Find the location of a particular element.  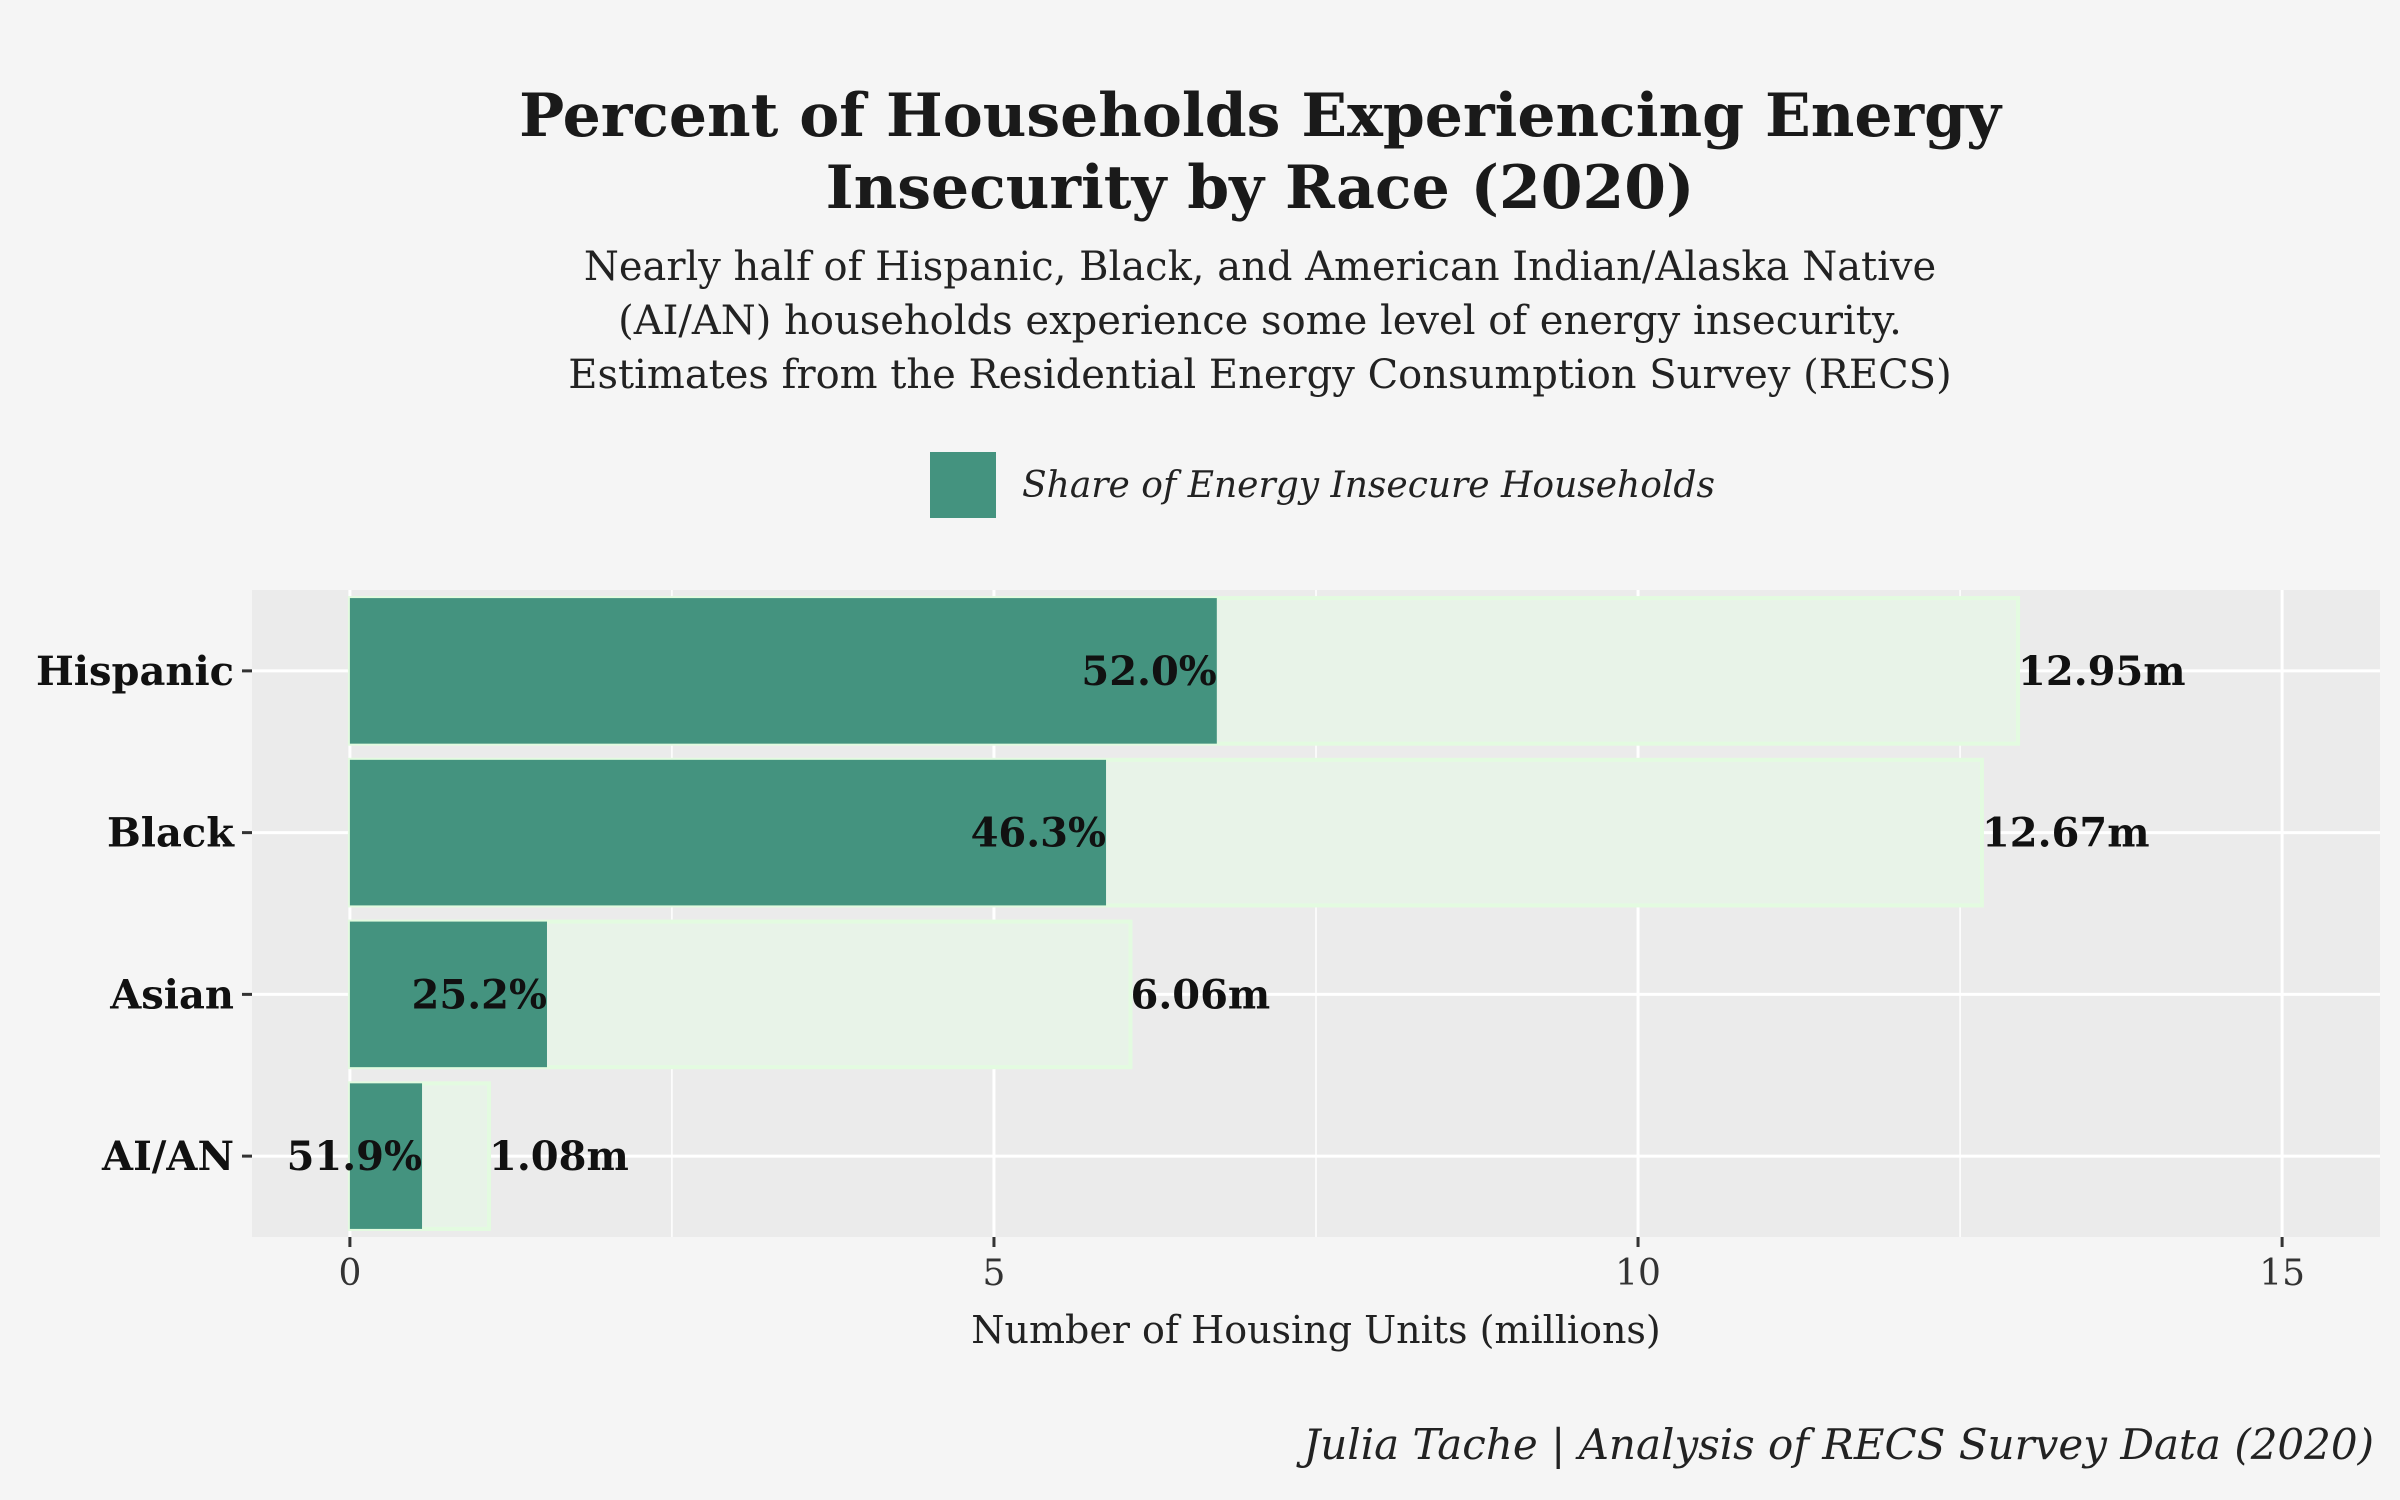

legend-label: Share of Energy Insecure Households is located at coordinates (1368, 485).